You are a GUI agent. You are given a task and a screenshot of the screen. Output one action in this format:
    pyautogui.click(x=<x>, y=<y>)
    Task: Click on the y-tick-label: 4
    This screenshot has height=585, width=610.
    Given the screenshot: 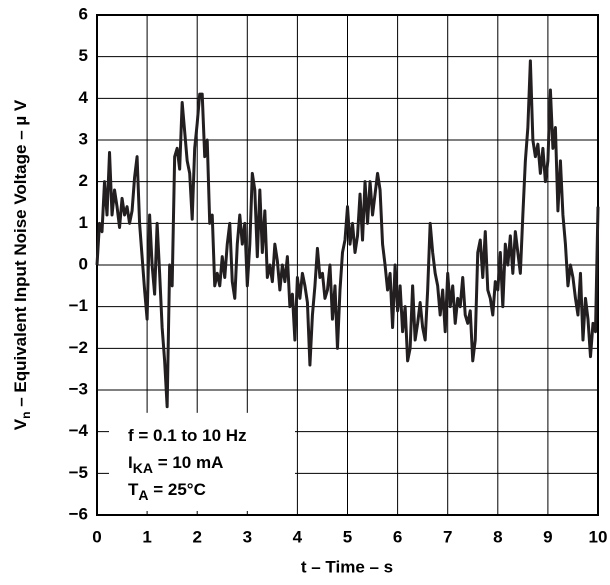 What is the action you would take?
    pyautogui.click(x=84, y=97)
    